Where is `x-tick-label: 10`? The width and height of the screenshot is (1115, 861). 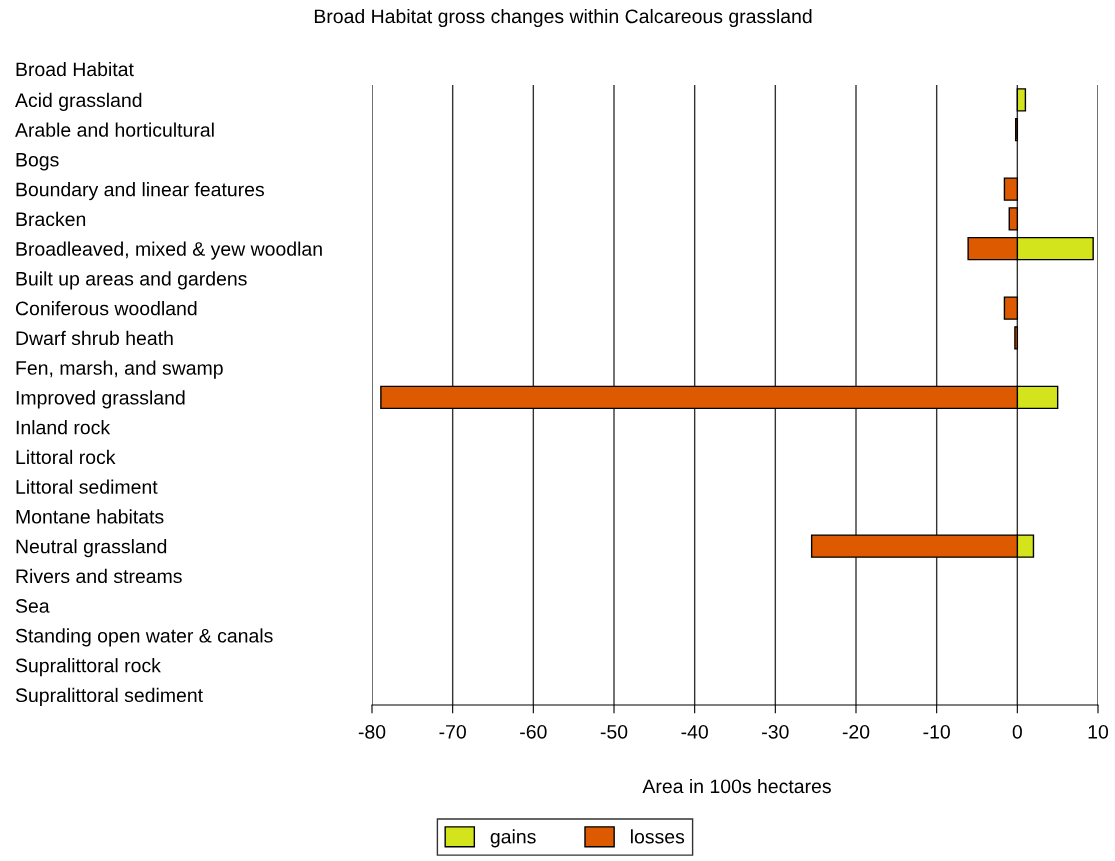 x-tick-label: 10 is located at coordinates (1098, 731).